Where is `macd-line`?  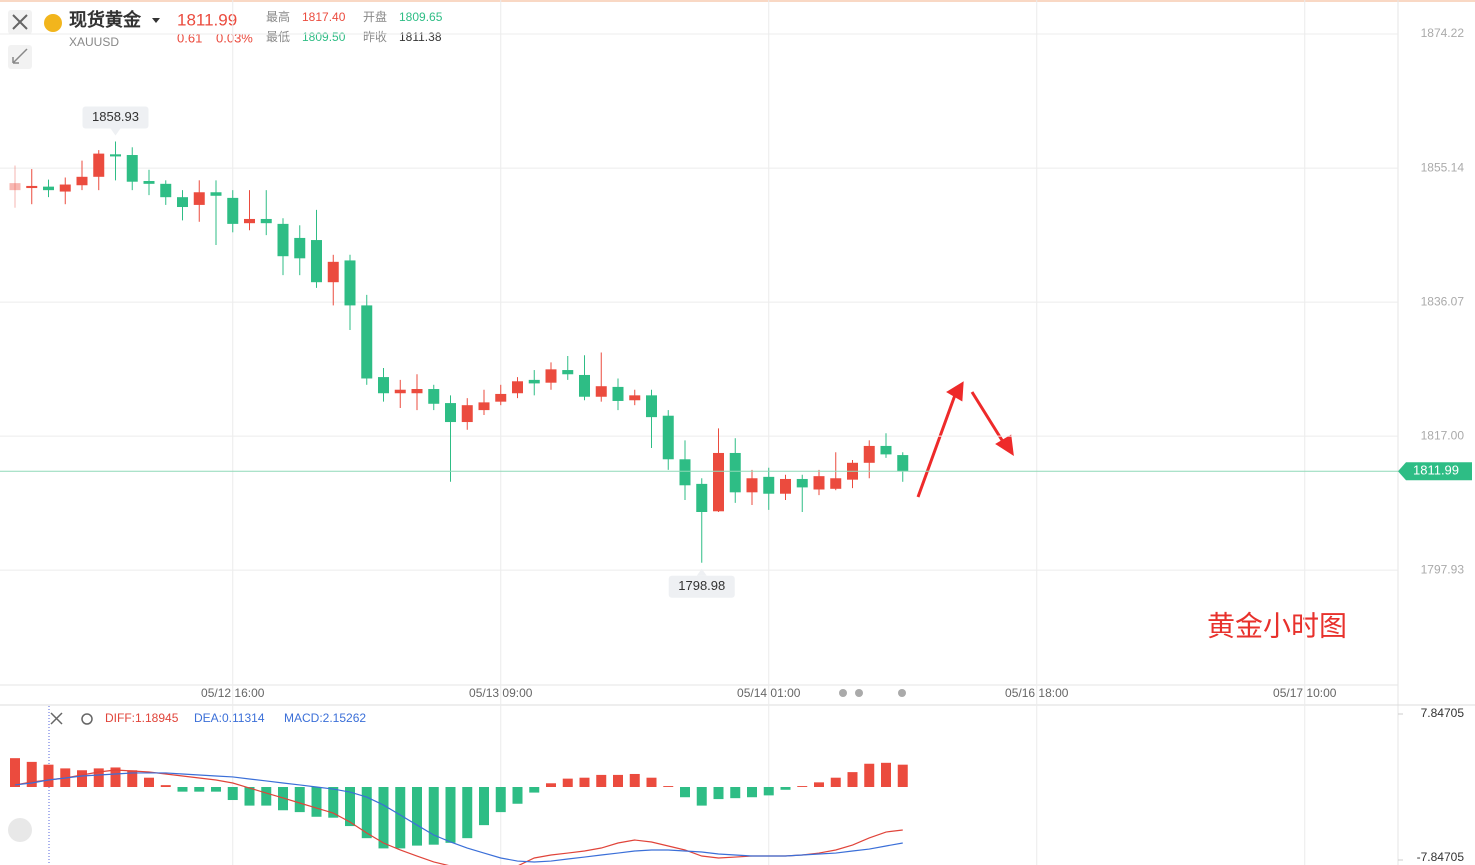
macd-line is located at coordinates (458, 817).